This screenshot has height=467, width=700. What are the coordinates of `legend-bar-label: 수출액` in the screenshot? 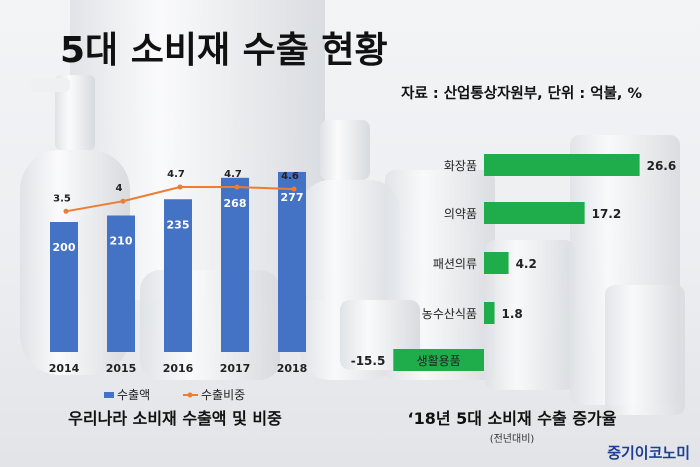 It's located at (133, 395).